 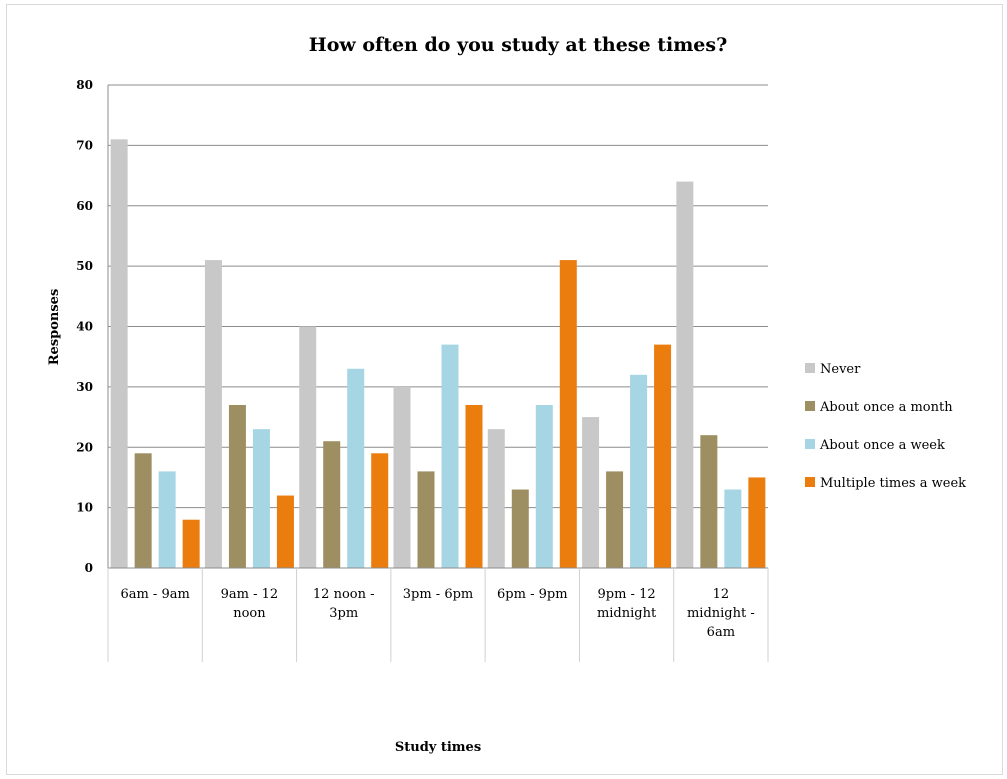 What do you see at coordinates (84, 206) in the screenshot?
I see `y-tick-label: 60` at bounding box center [84, 206].